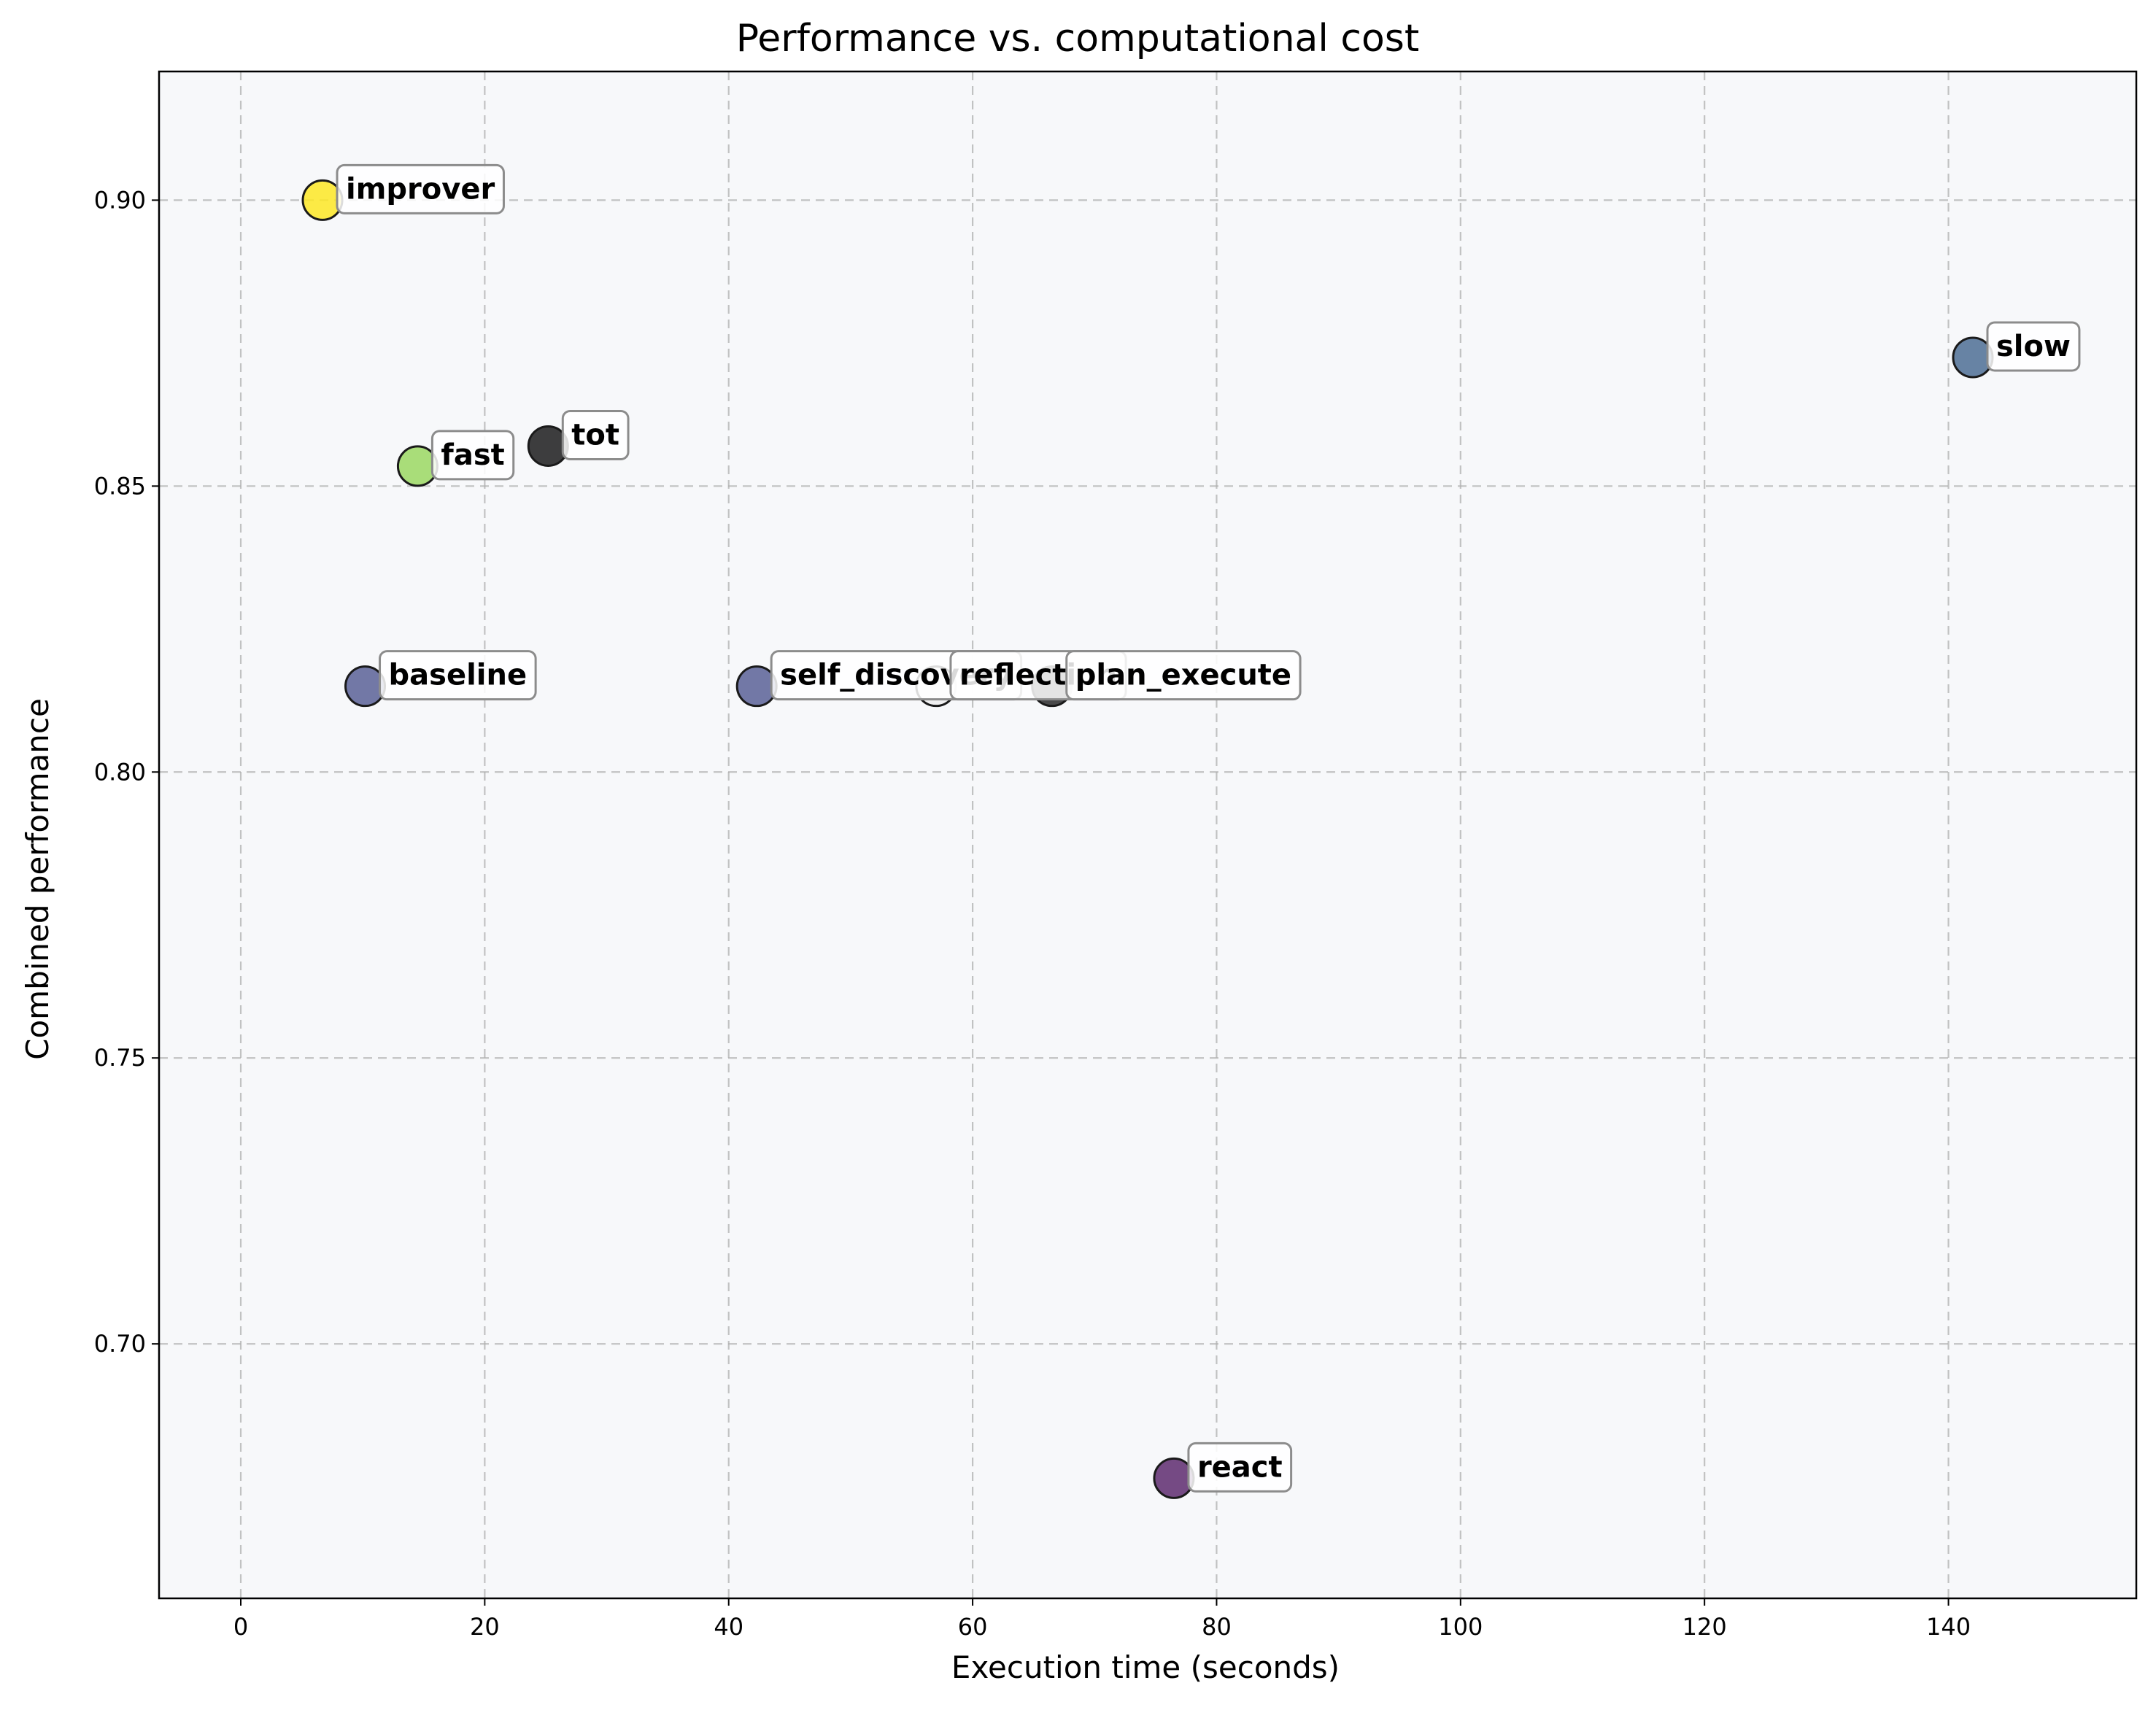  I want to click on x-tick-label: 80, so click(1217, 1627).